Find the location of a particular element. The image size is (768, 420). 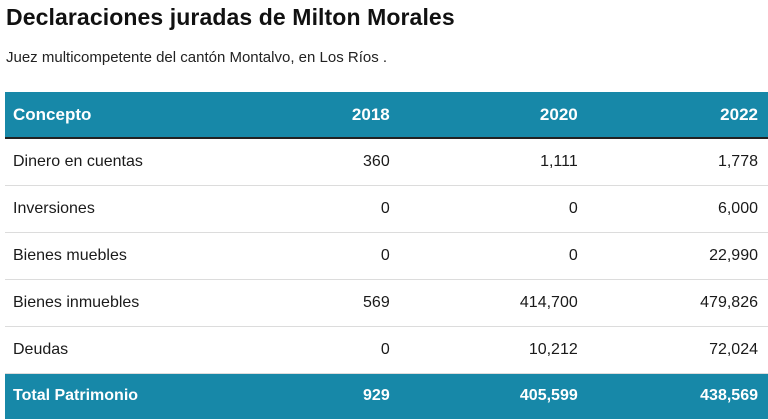

row-label: Bienes inmuebles is located at coordinates (76, 302).